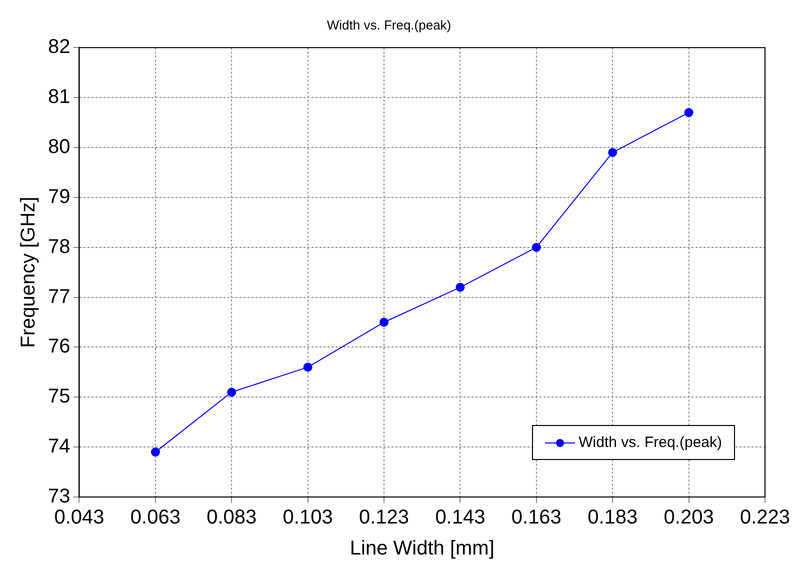 The image size is (803, 578). Describe the element at coordinates (59, 397) in the screenshot. I see `y-tick-label: 75` at that location.